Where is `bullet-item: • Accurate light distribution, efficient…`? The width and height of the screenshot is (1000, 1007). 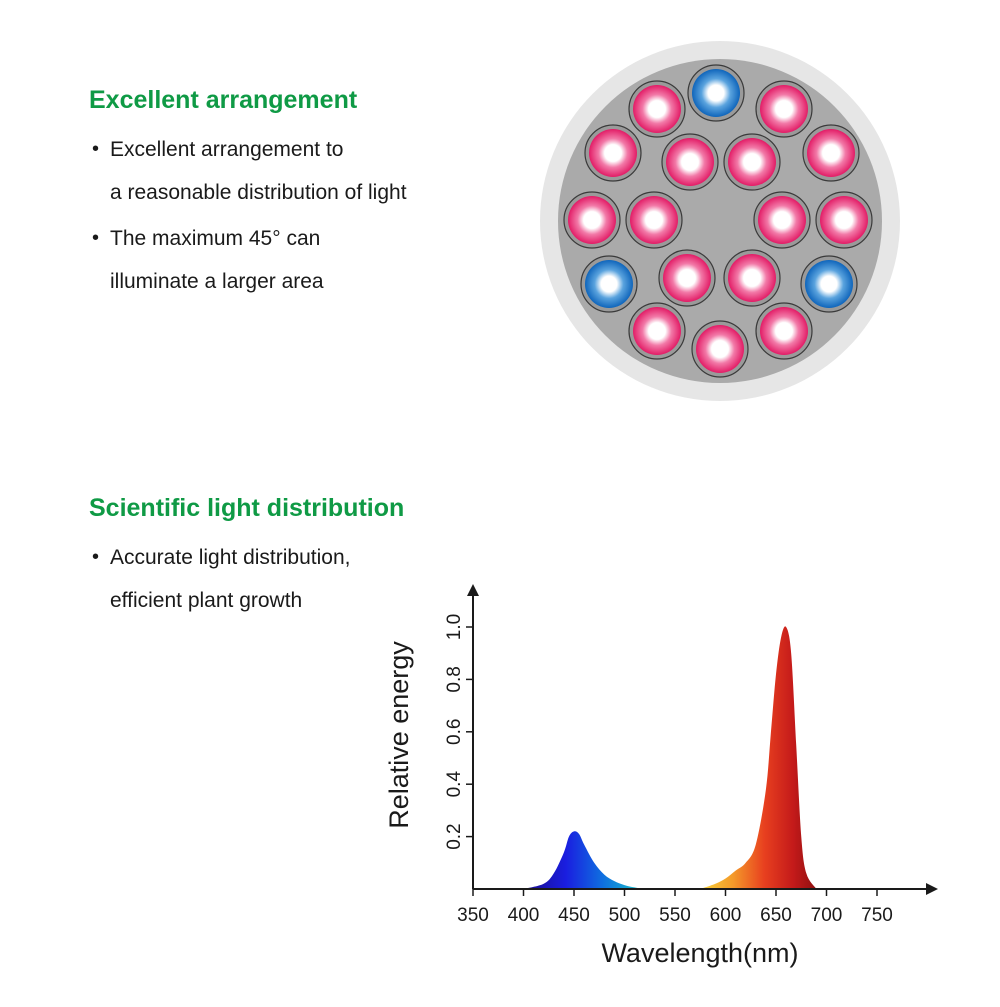
bullet-item: • Accurate light distribution, efficient… is located at coordinates (221, 579).